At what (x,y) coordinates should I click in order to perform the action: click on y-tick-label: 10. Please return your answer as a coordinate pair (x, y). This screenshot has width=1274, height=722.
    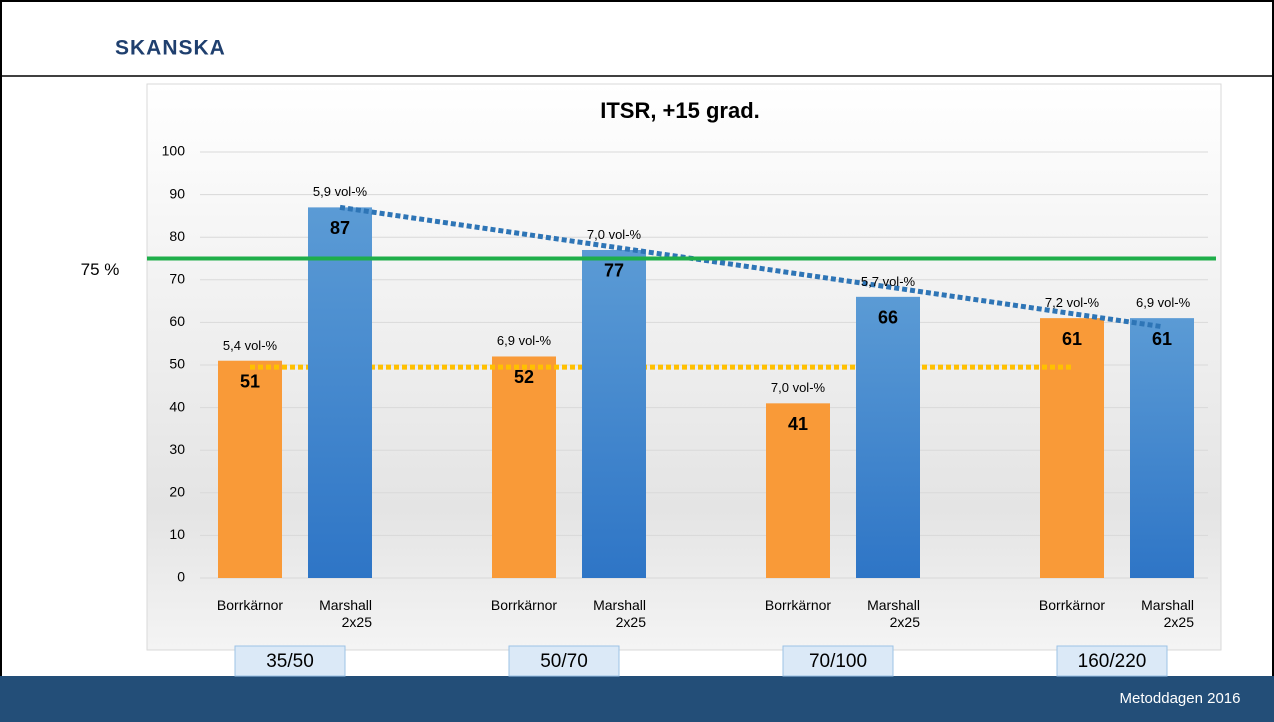
    Looking at the image, I should click on (177, 534).